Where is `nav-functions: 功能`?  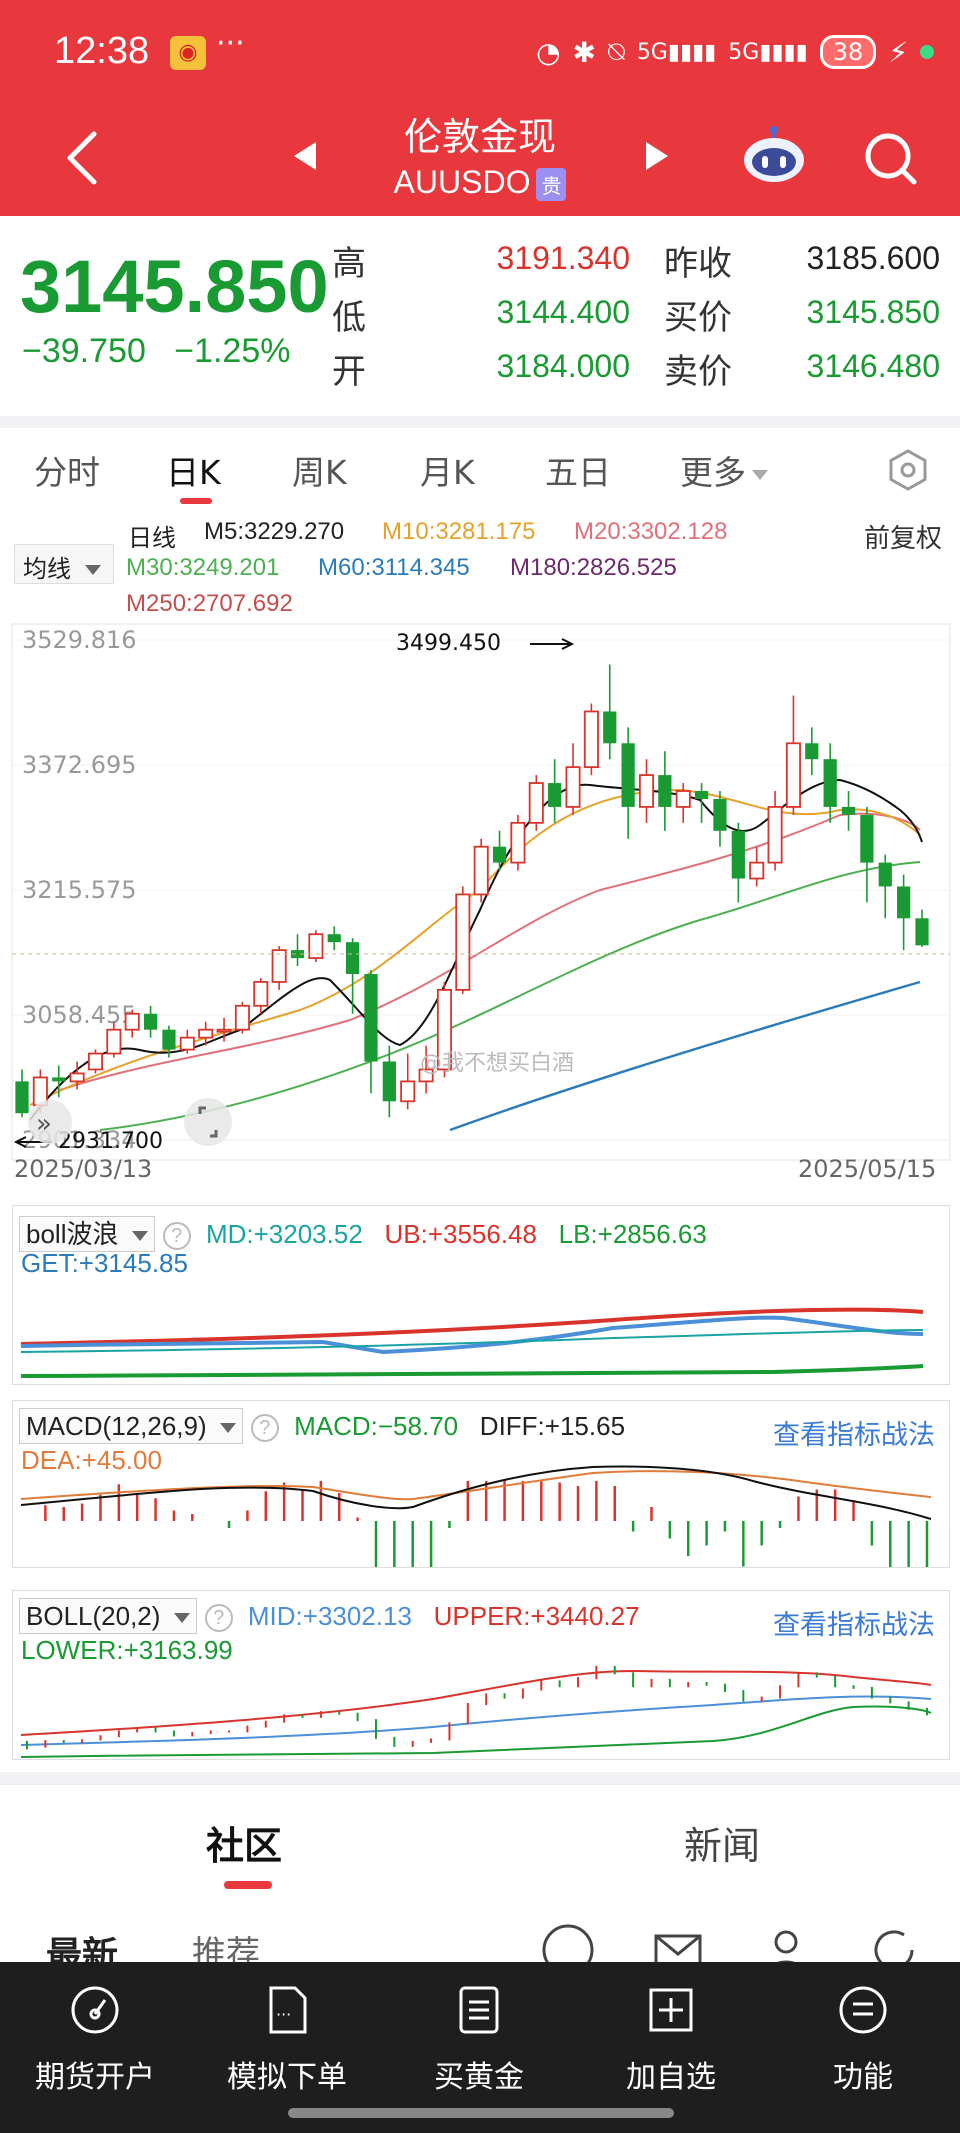
nav-functions: 功能 is located at coordinates (863, 2040).